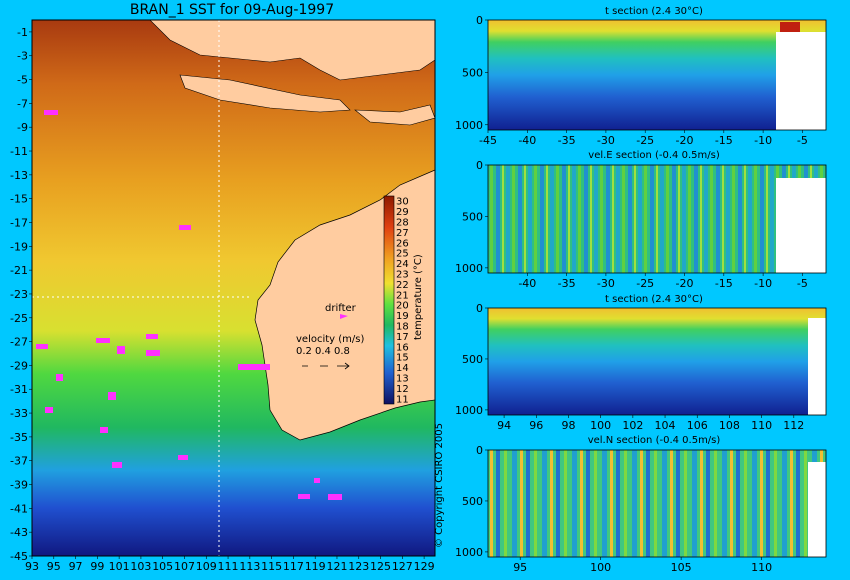  Describe the element at coordinates (654, 440) in the screenshot. I see `panel4-title: vel.N section (-0.4 0.5m/s)` at that location.